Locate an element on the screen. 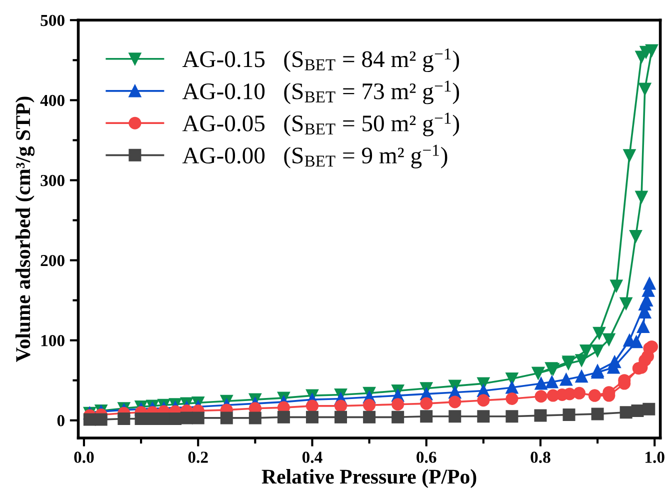 The image size is (669, 491). y-tick-label: 0 is located at coordinates (60, 420).